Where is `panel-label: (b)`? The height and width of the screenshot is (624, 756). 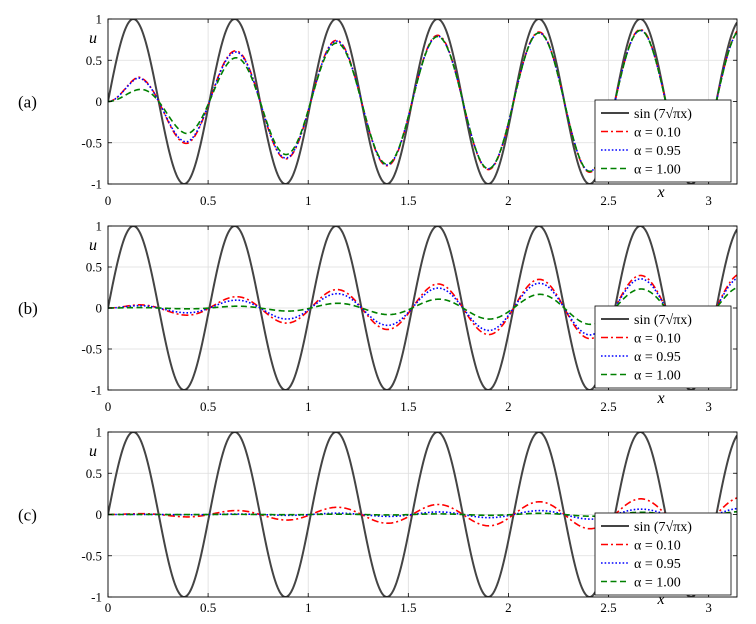
panel-label: (b) is located at coordinates (28, 308).